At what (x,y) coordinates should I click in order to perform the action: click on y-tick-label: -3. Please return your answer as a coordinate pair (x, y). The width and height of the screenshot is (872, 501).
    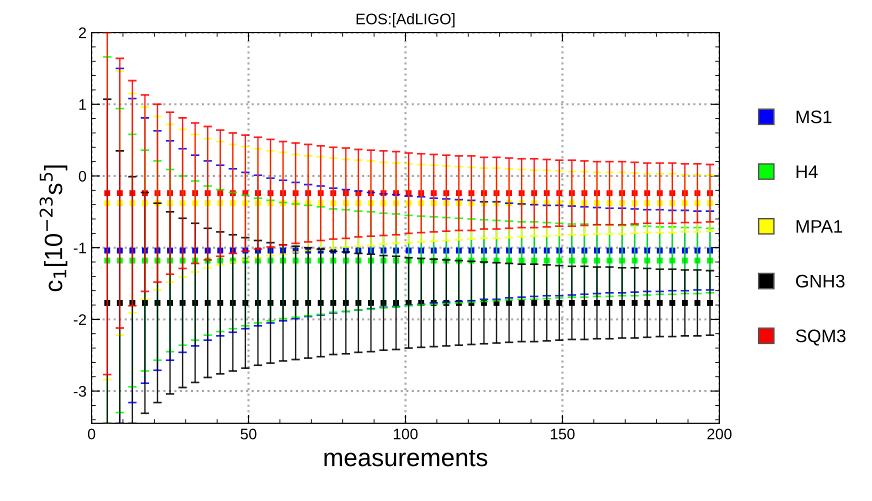
    Looking at the image, I should click on (80, 391).